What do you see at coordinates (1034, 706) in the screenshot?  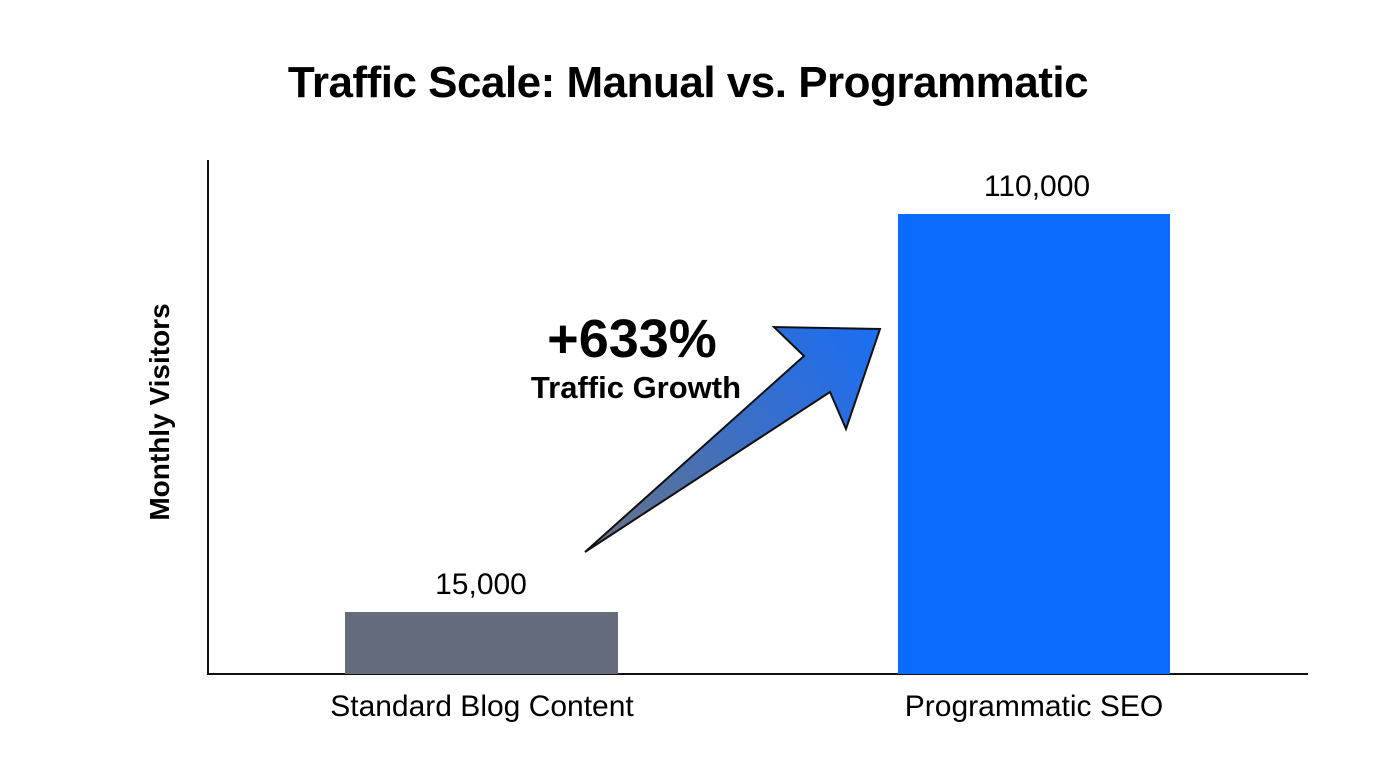 I see `x-tick-label: Programmatic SEO` at bounding box center [1034, 706].